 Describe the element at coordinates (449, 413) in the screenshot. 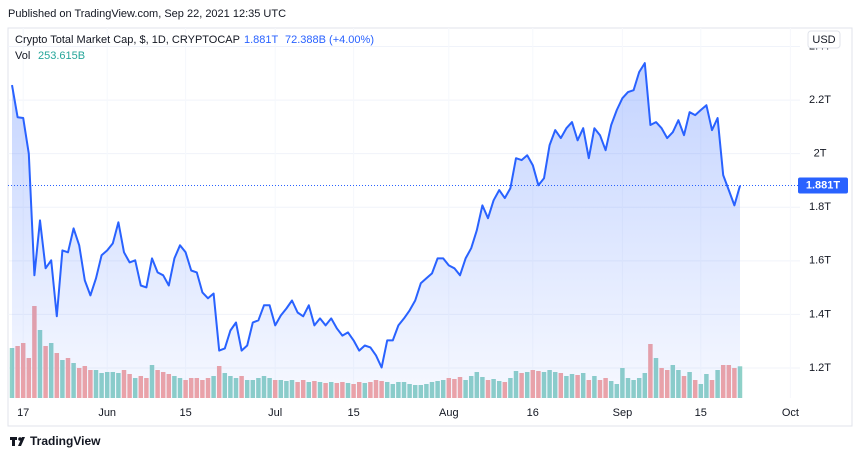

I see `x-tick-label: Aug` at that location.